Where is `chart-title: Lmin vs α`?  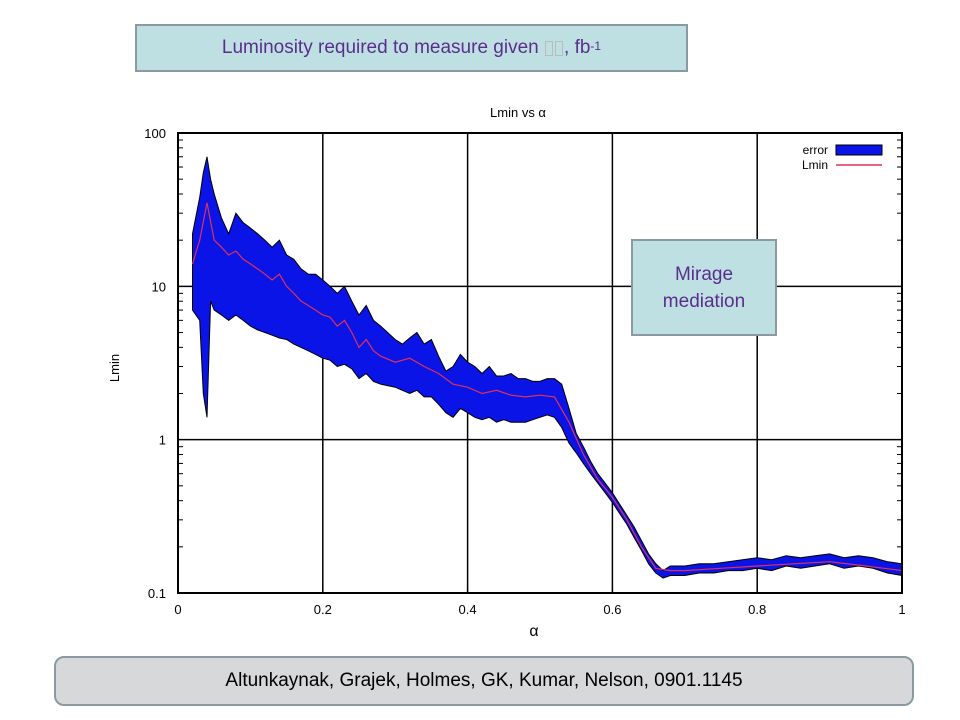
chart-title: Lmin vs α is located at coordinates (518, 112).